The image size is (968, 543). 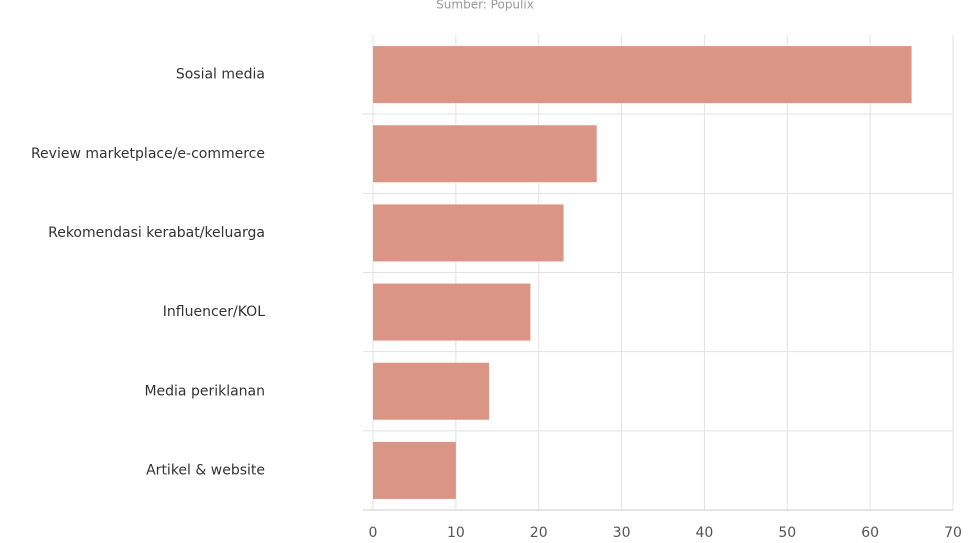 I want to click on x-tick-label: 30, so click(x=622, y=533).